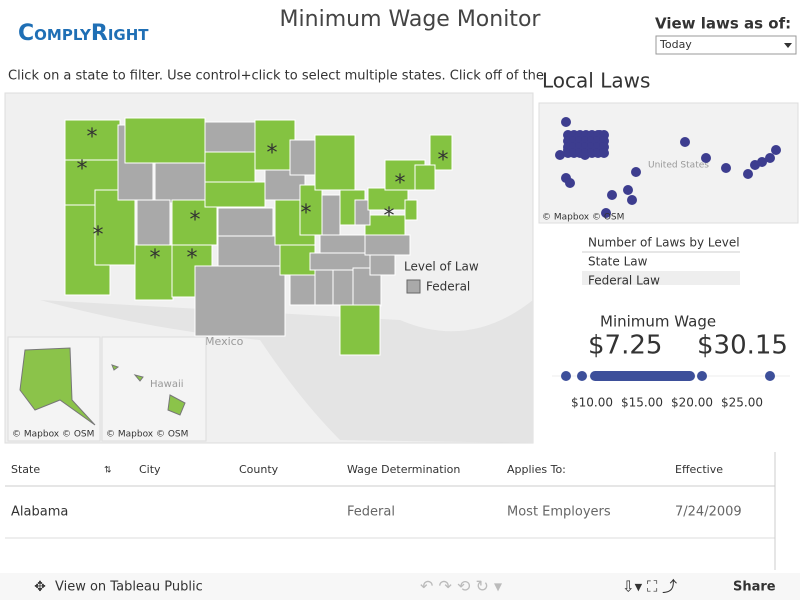  I want to click on table-cell: 7/24/2009, so click(708, 512).